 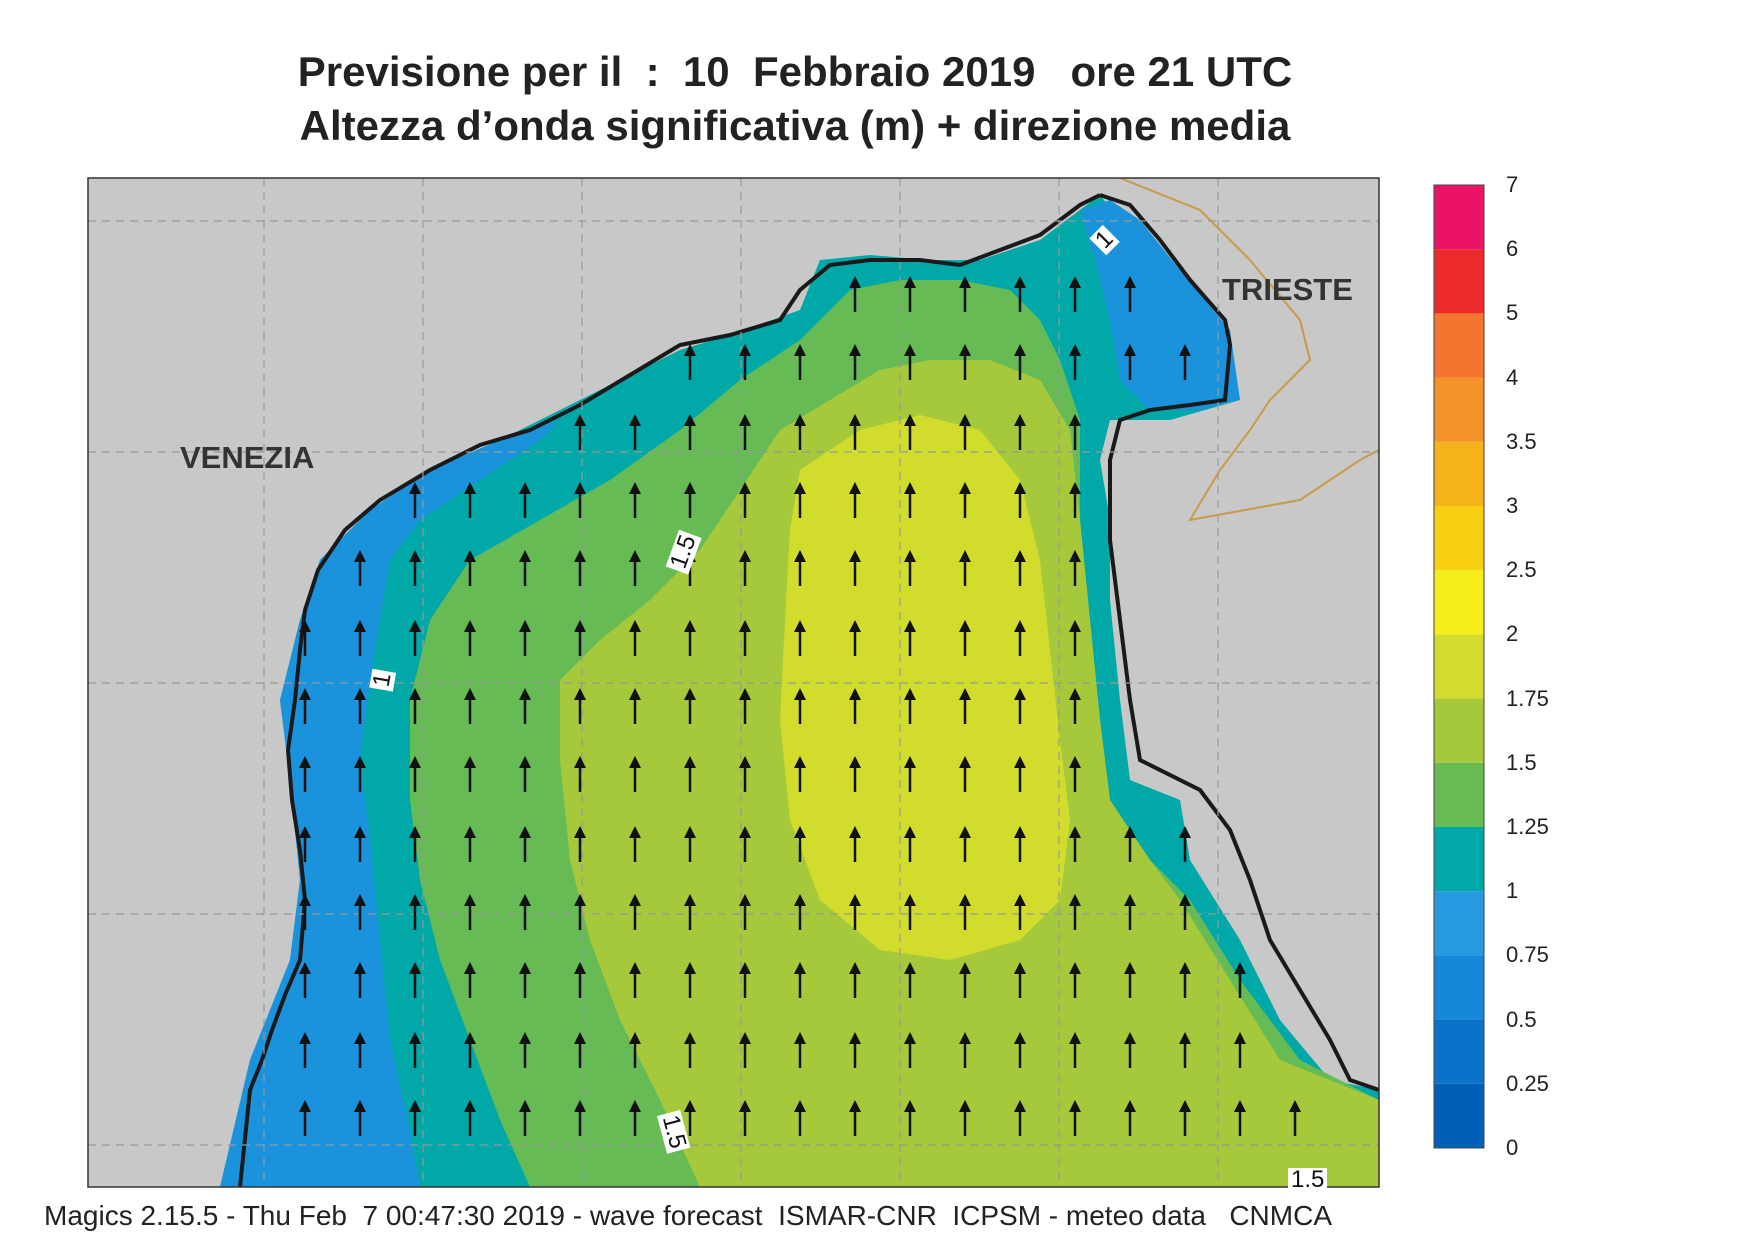 I want to click on colorbar-tick-label: 3, so click(x=1512, y=505).